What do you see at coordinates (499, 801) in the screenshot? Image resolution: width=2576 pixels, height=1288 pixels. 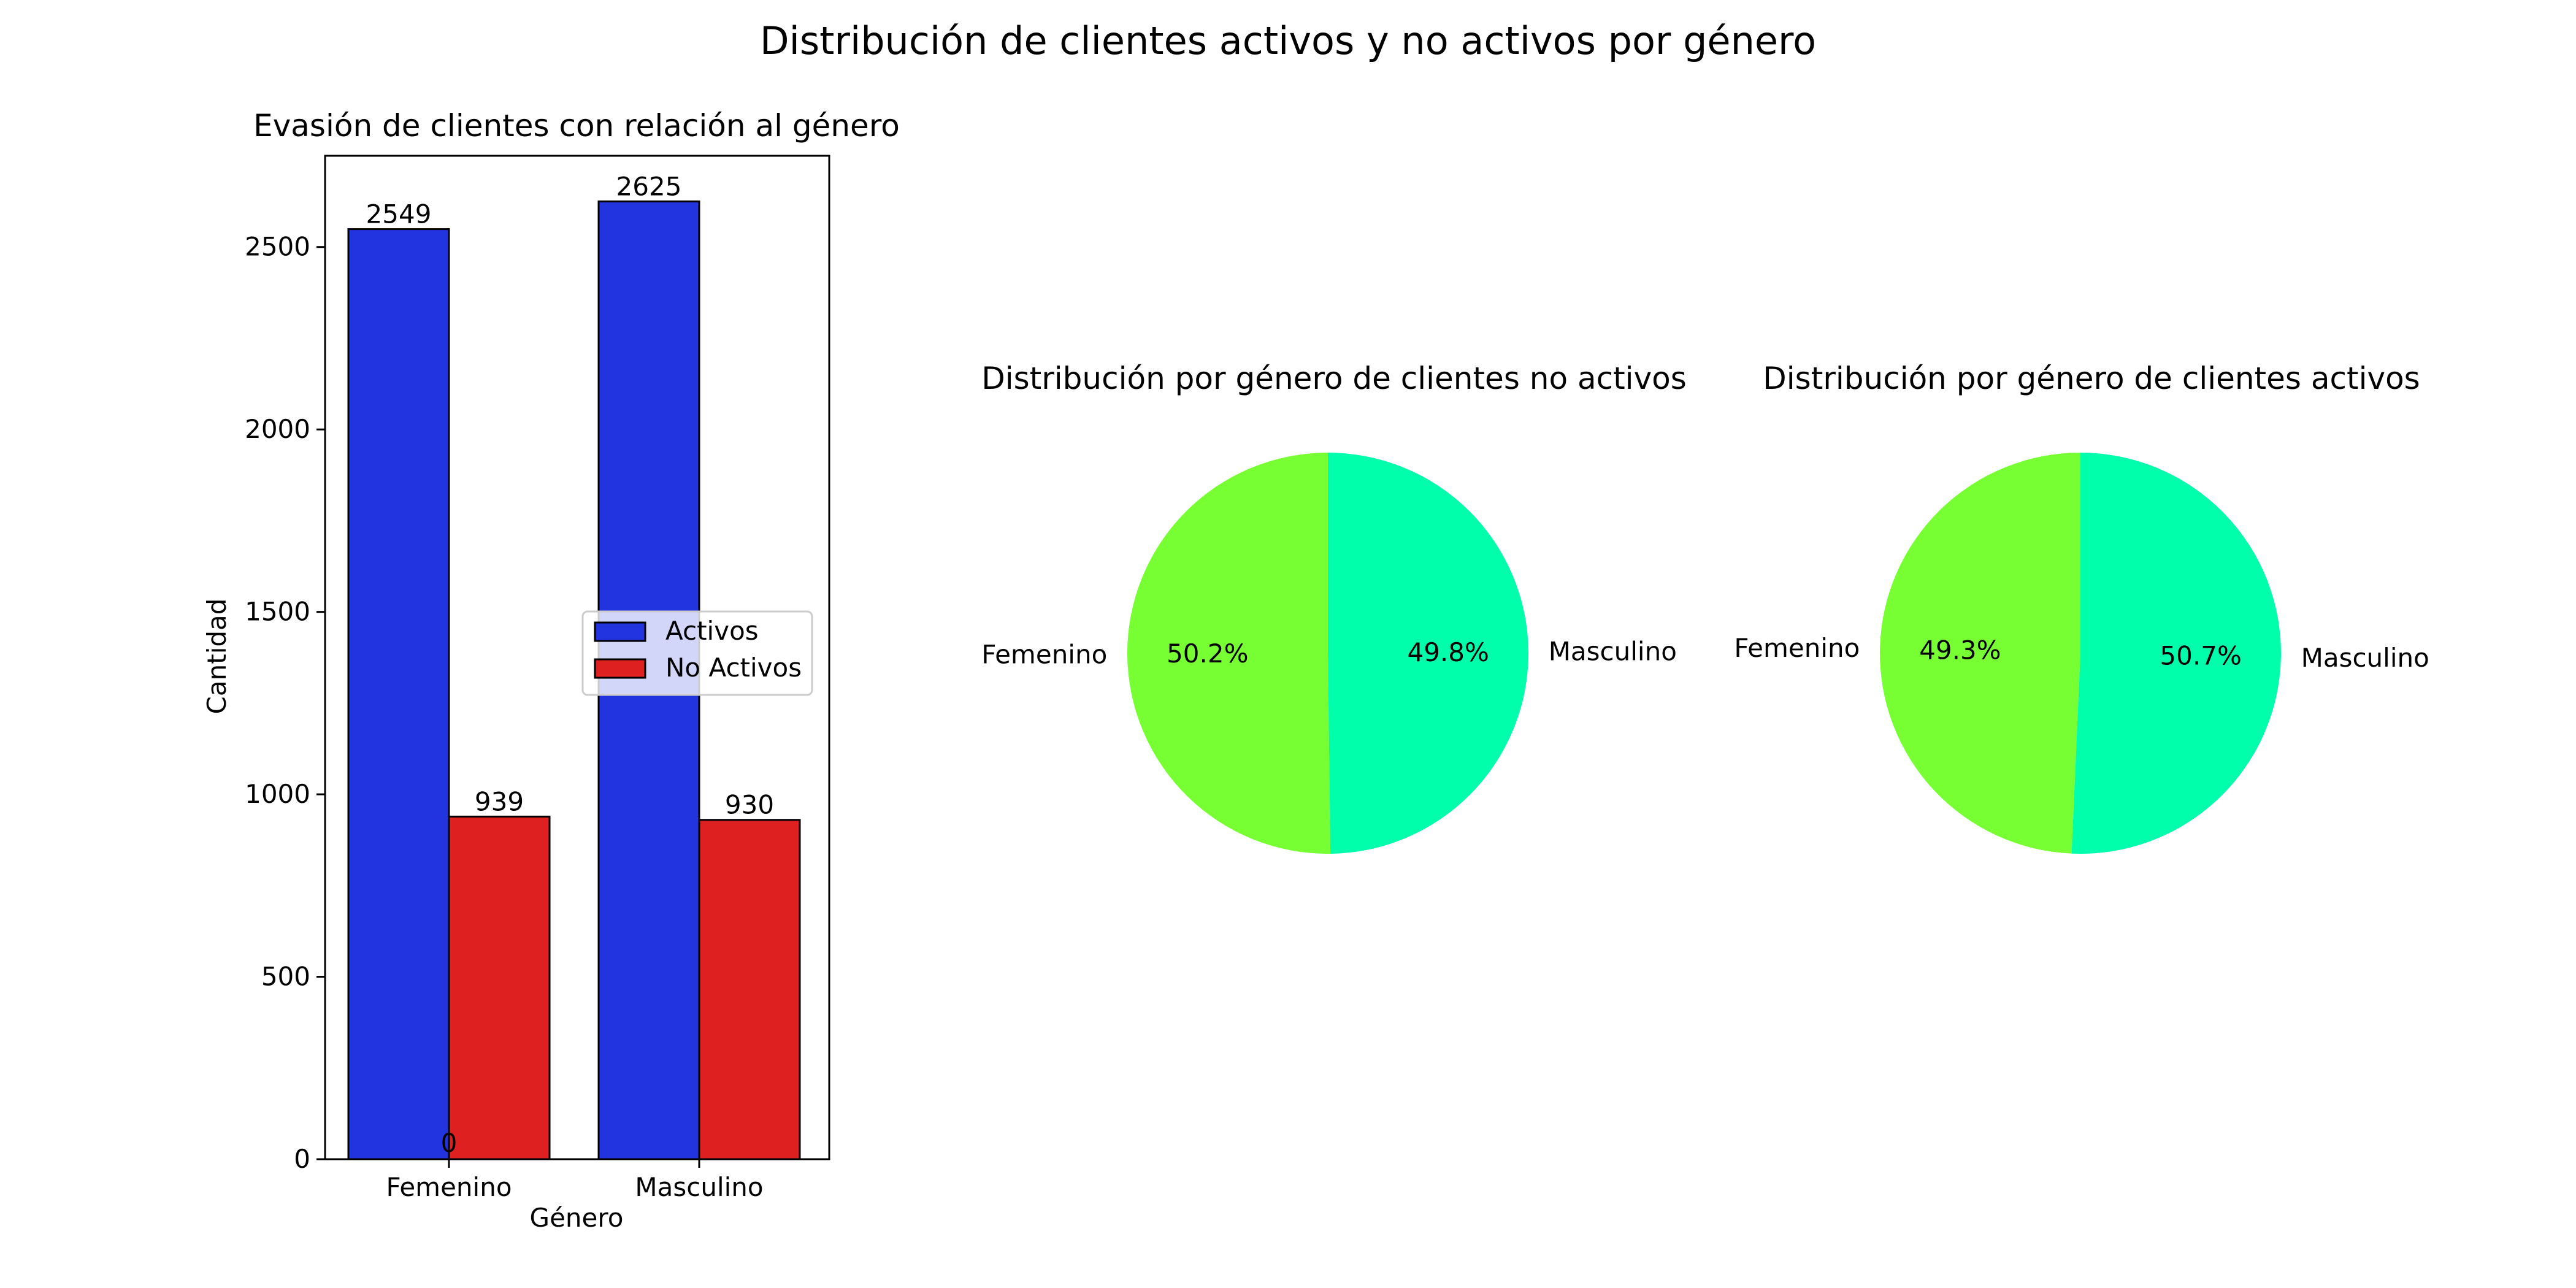 I see `bar-value-label: 939` at bounding box center [499, 801].